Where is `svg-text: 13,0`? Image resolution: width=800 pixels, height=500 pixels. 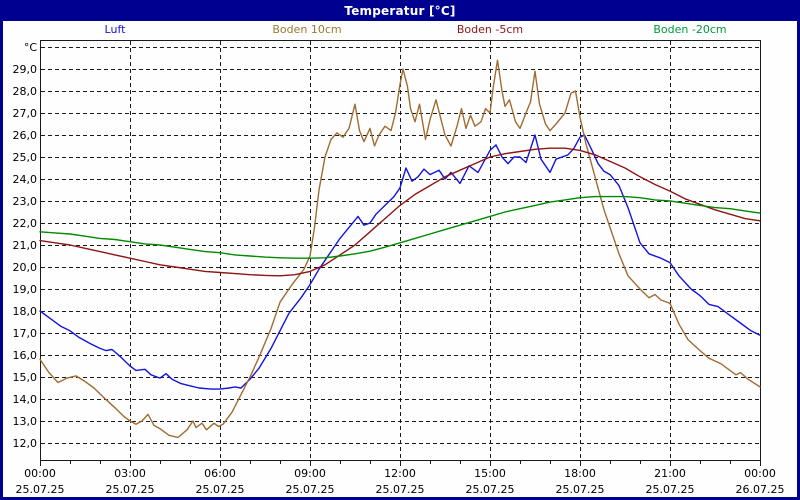
svg-text: 13,0 is located at coordinates (25, 421).